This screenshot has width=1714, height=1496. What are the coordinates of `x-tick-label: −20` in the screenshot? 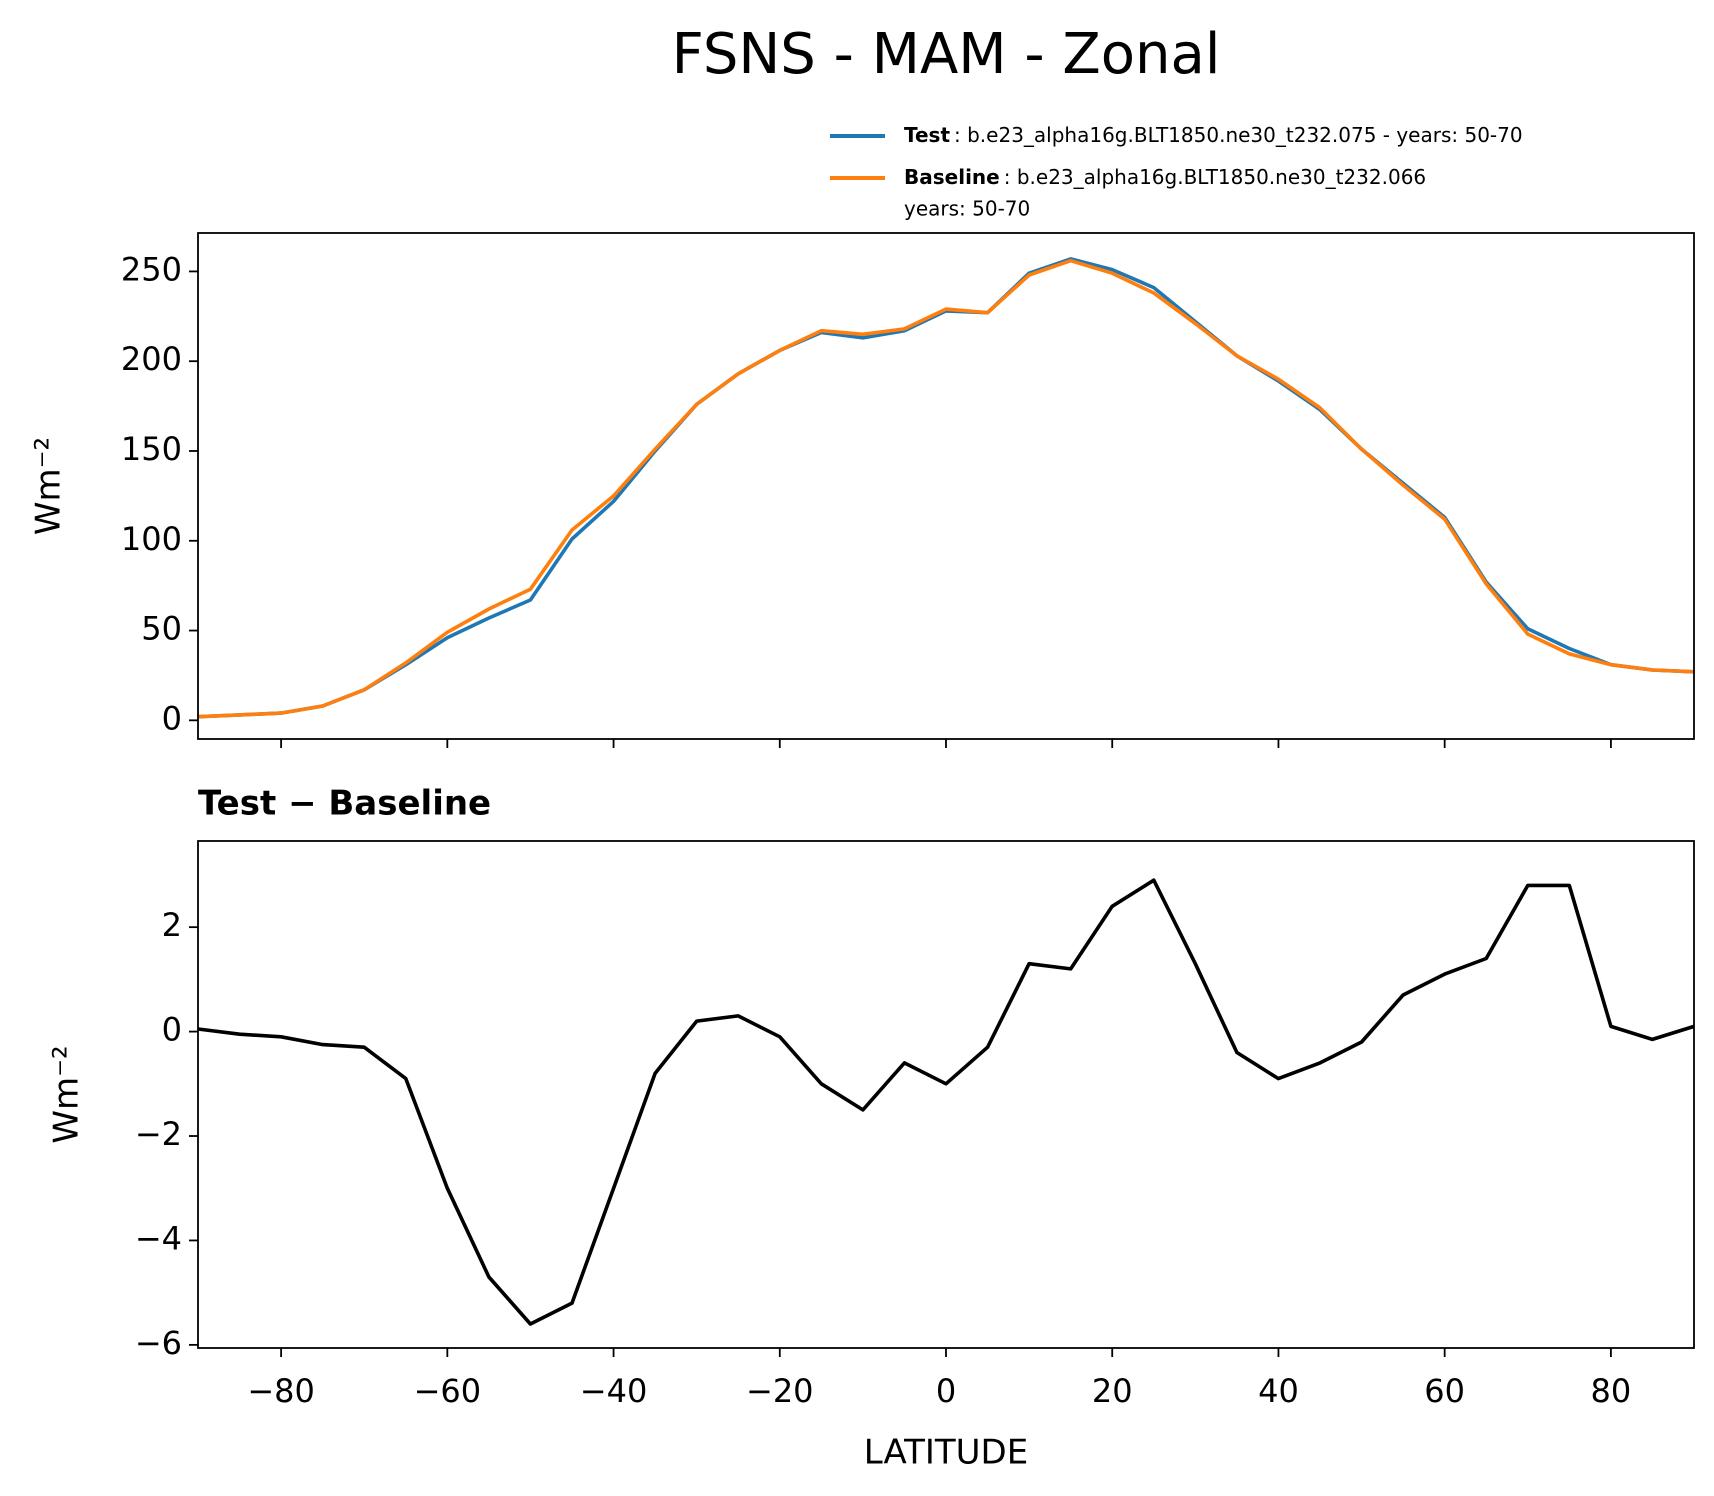 It's located at (780, 1391).